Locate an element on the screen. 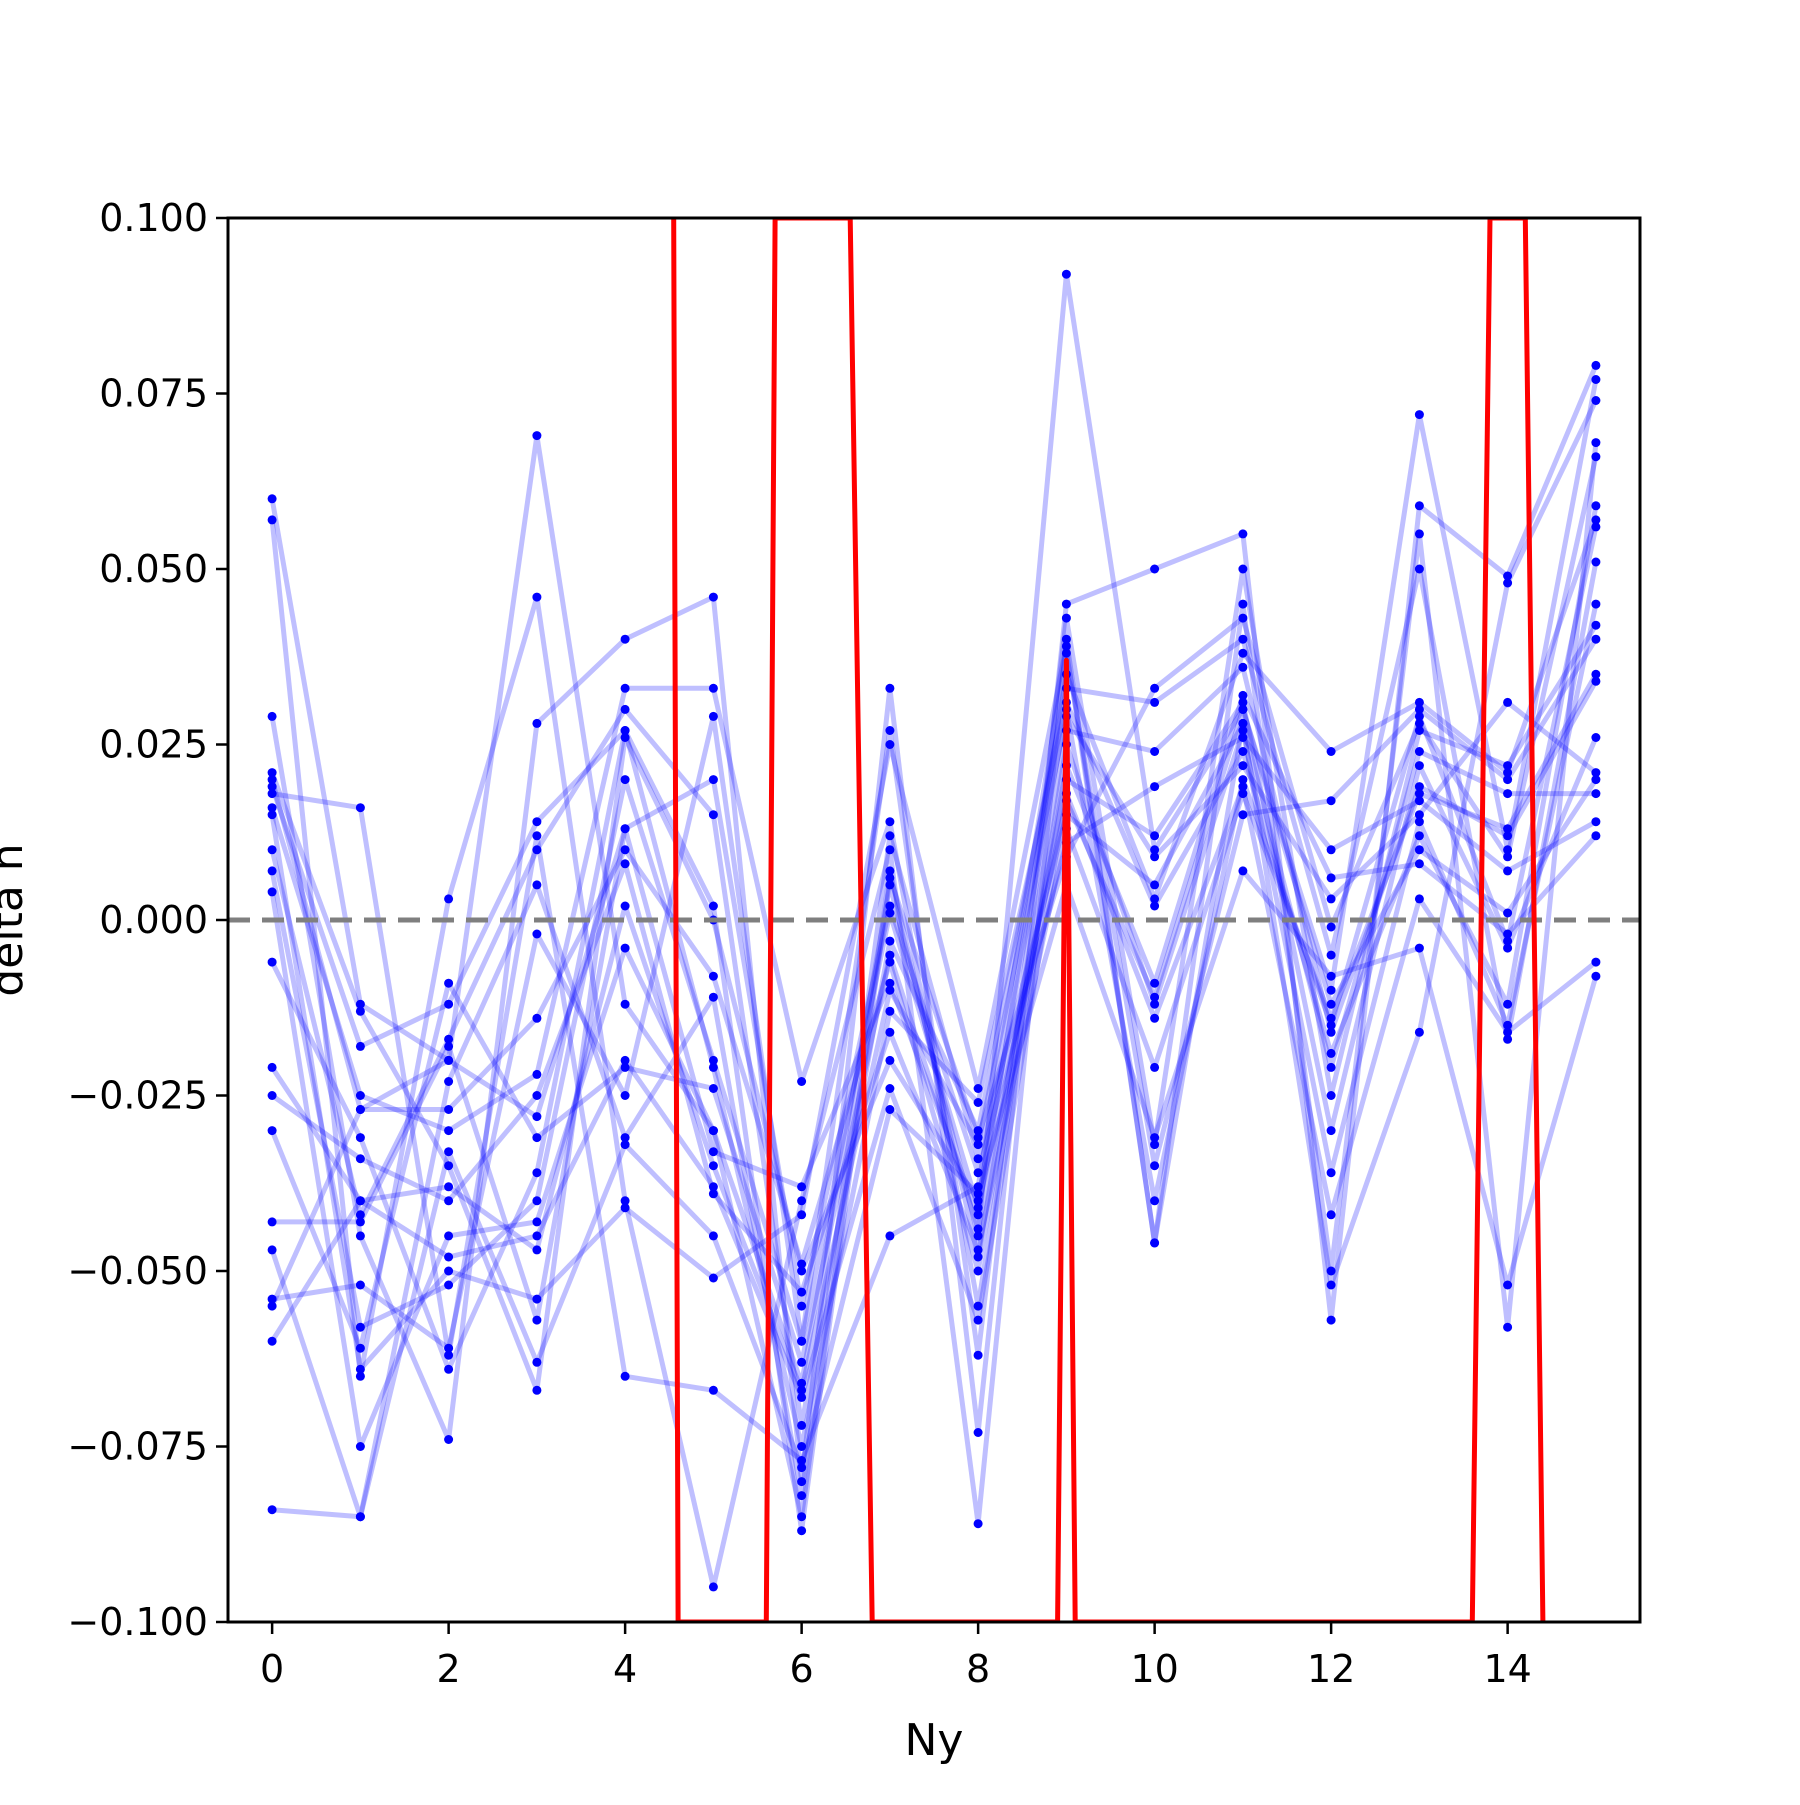  x-tick-label-4: 8 is located at coordinates (978, 1669).